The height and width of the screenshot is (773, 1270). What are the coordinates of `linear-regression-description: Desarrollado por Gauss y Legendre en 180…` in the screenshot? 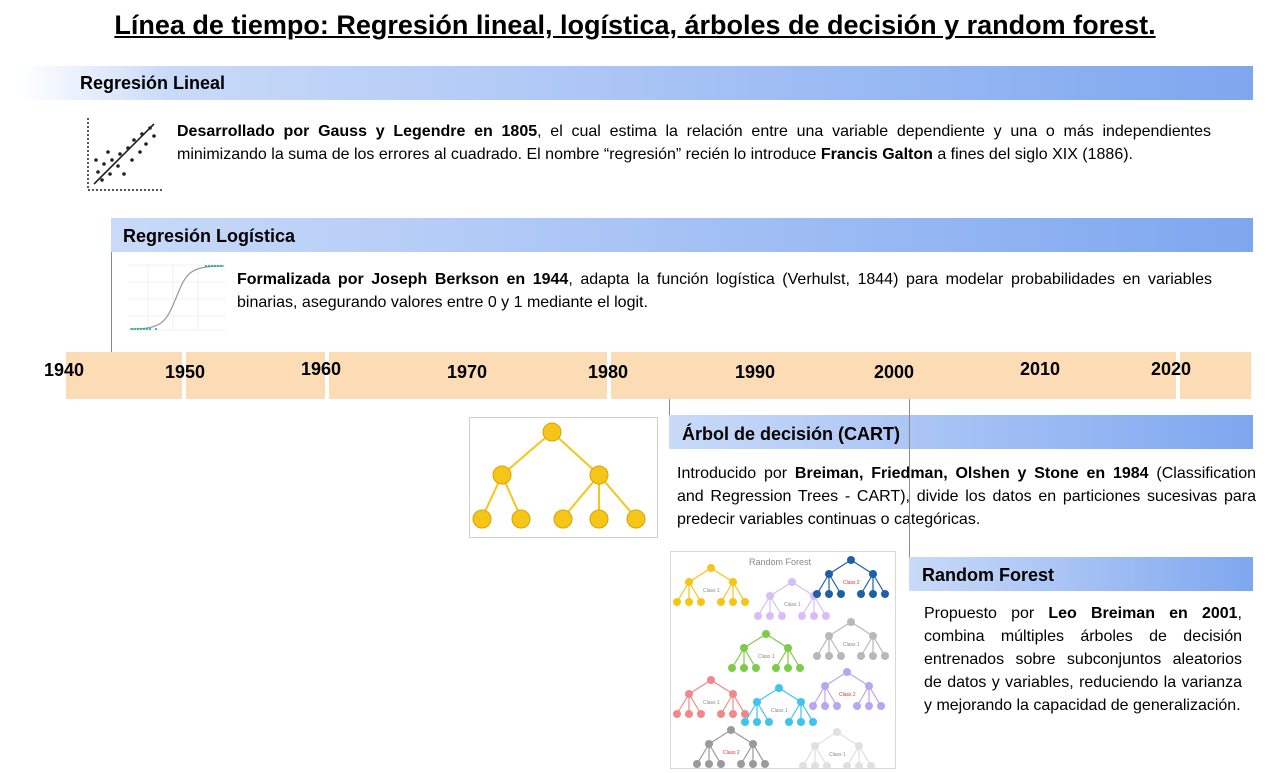 It's located at (694, 143).